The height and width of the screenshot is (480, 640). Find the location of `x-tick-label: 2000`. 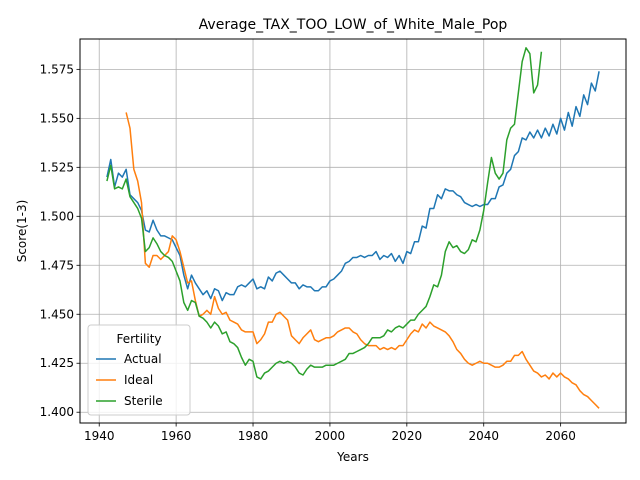

x-tick-label: 2000 is located at coordinates (330, 436).